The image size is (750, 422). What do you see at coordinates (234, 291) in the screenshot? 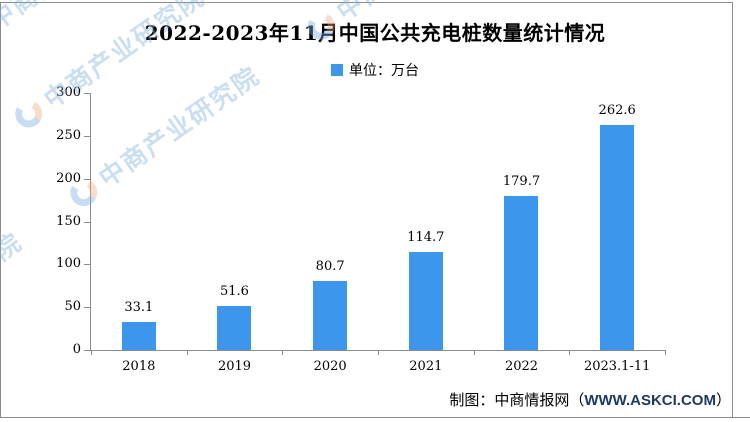
I see `bar-value-label: 51.6` at bounding box center [234, 291].